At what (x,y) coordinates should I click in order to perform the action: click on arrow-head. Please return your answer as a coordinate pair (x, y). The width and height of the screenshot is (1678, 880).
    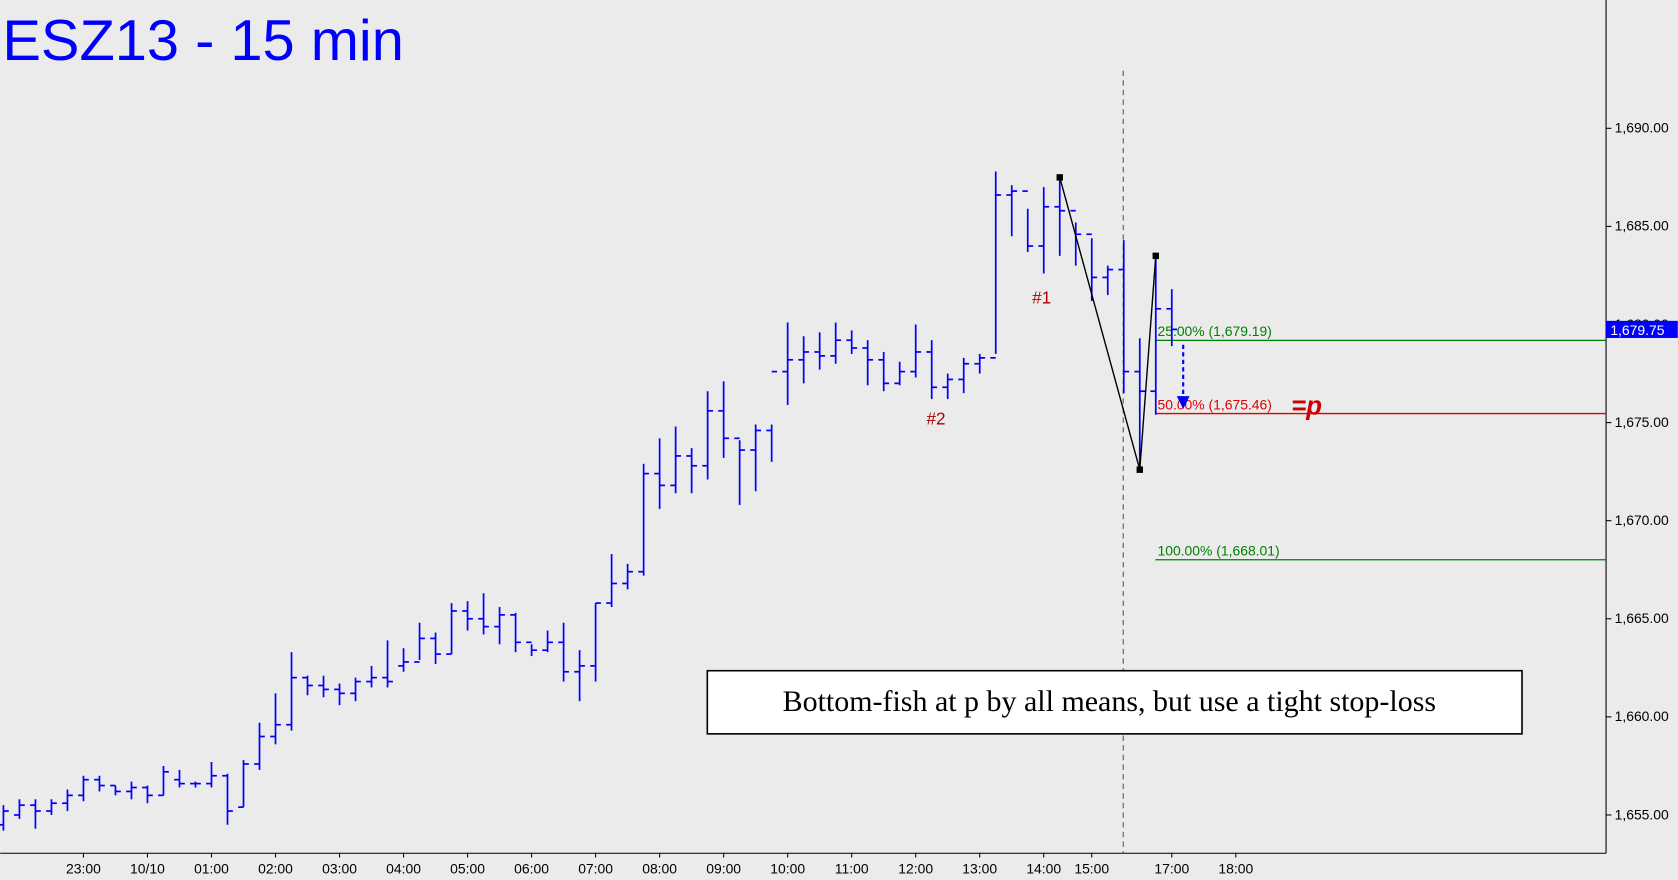
    Looking at the image, I should click on (1183, 402).